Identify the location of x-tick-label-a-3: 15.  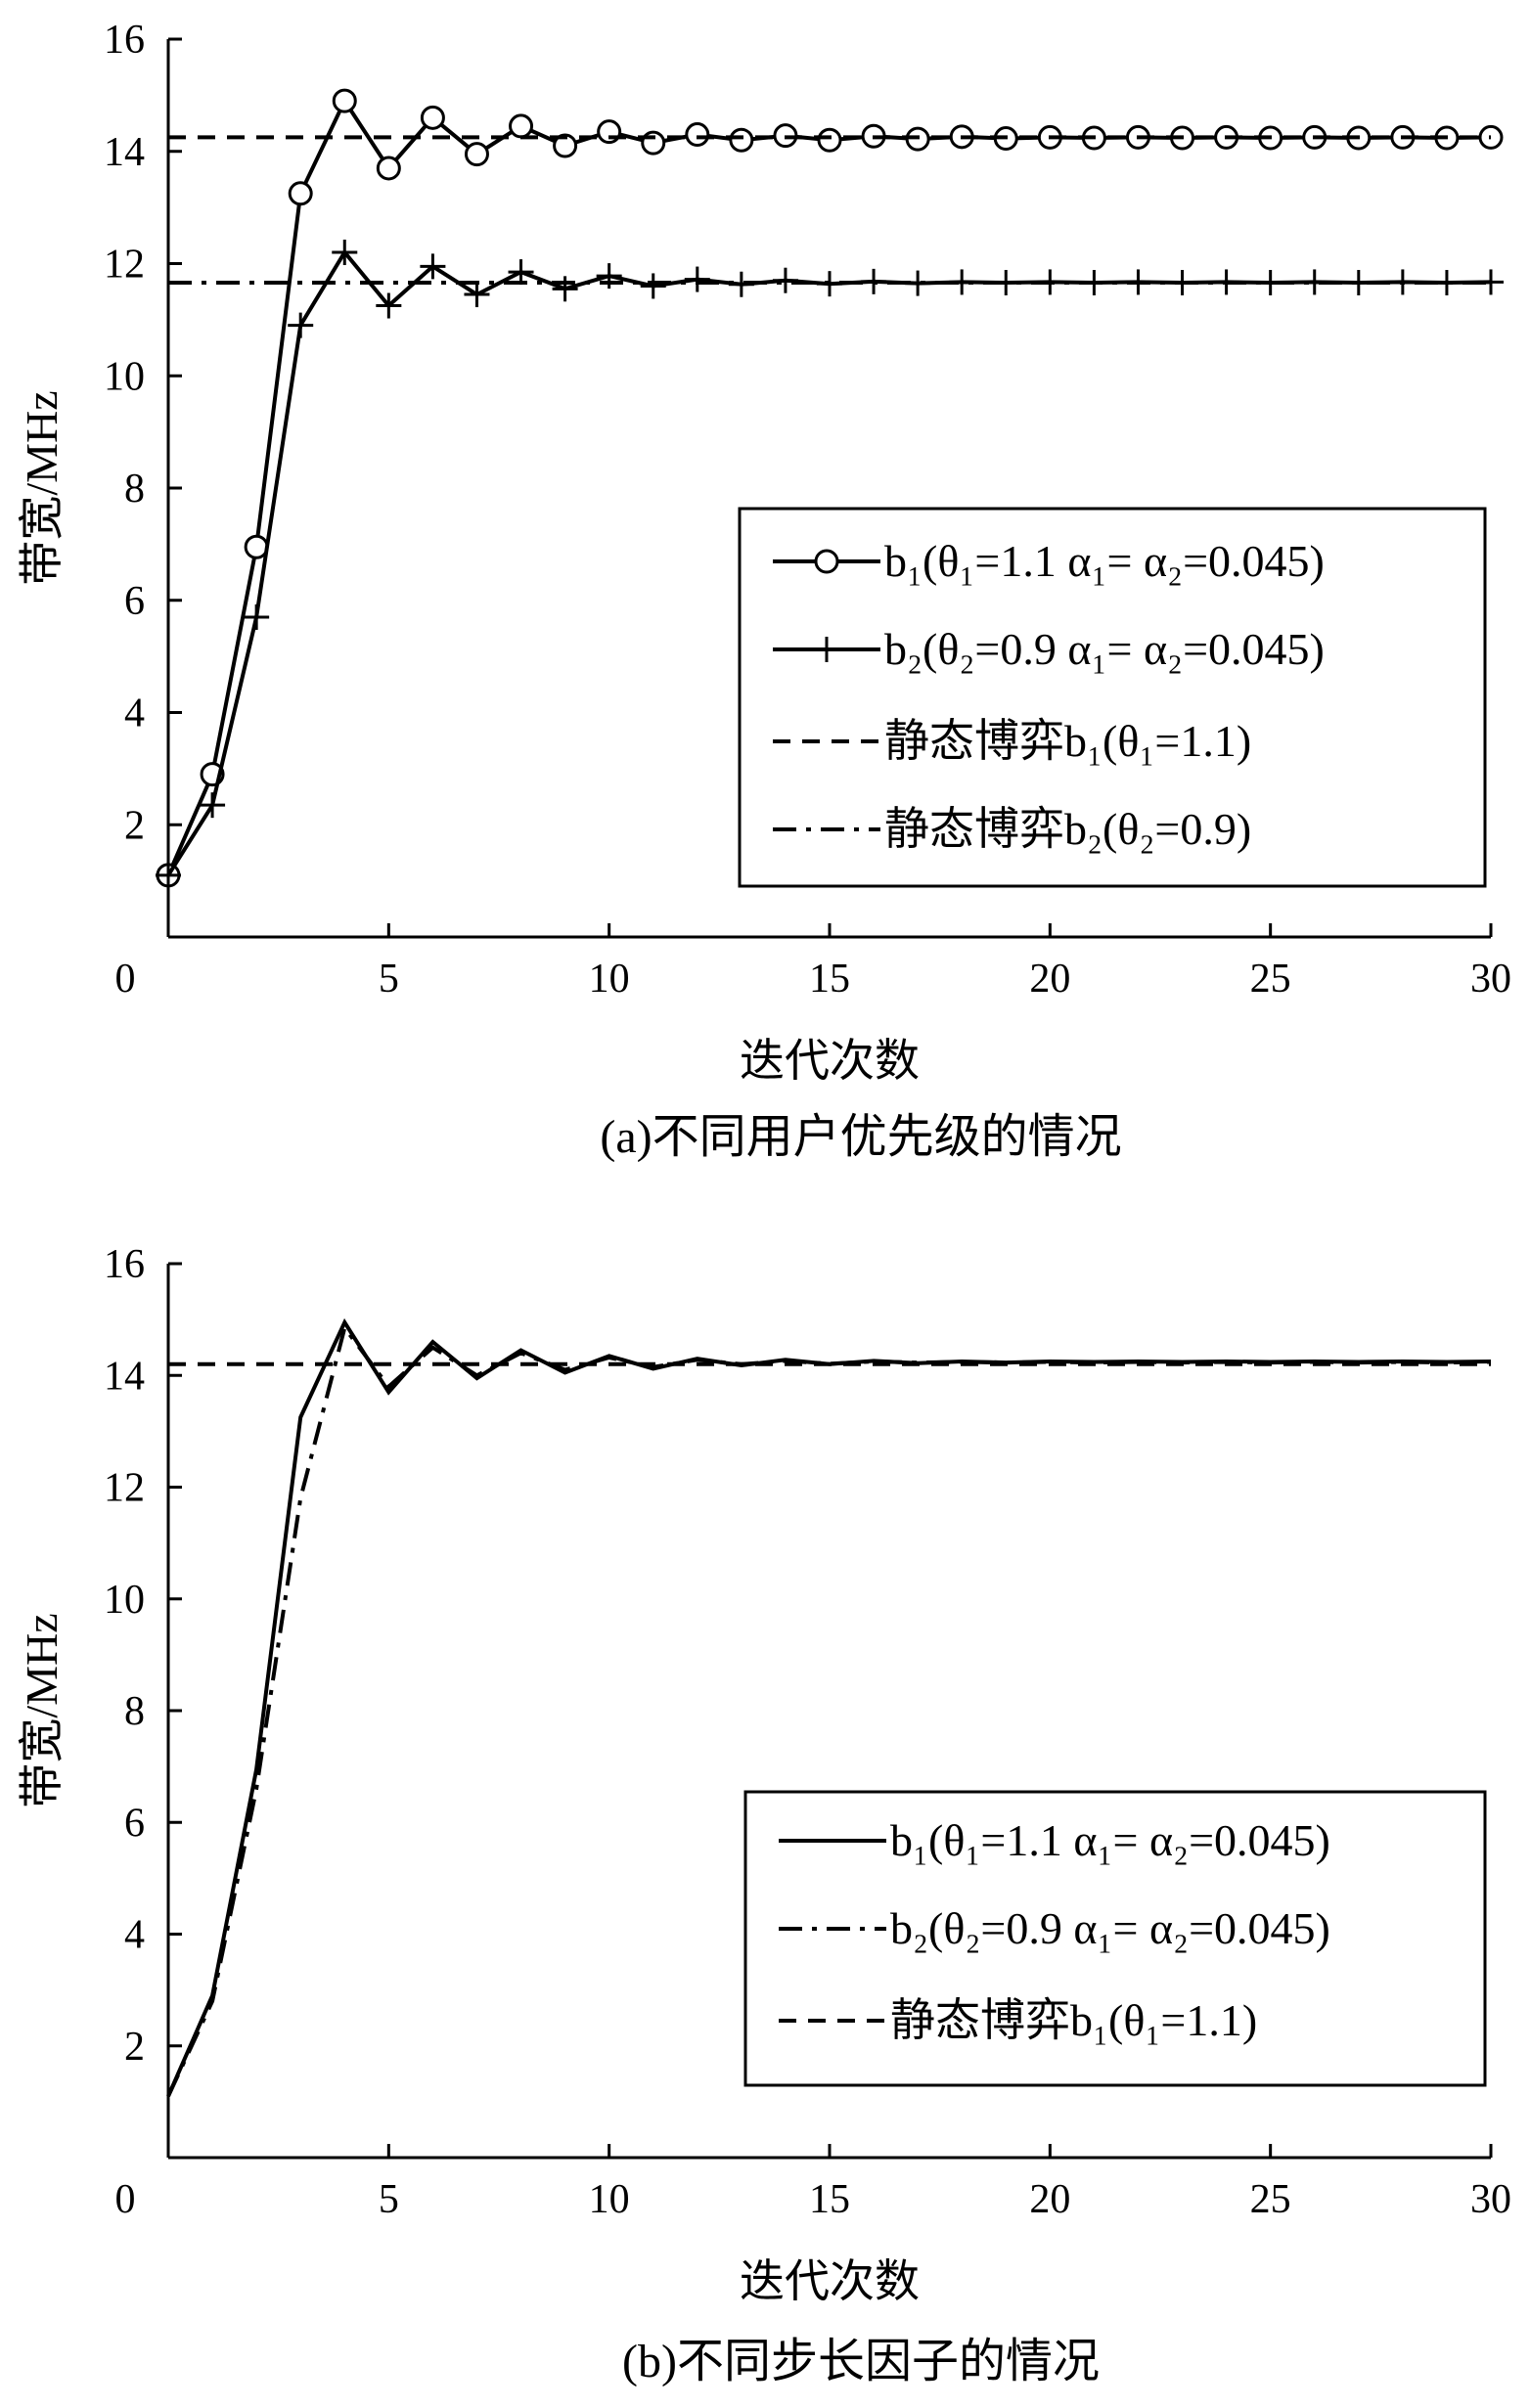
(829, 979).